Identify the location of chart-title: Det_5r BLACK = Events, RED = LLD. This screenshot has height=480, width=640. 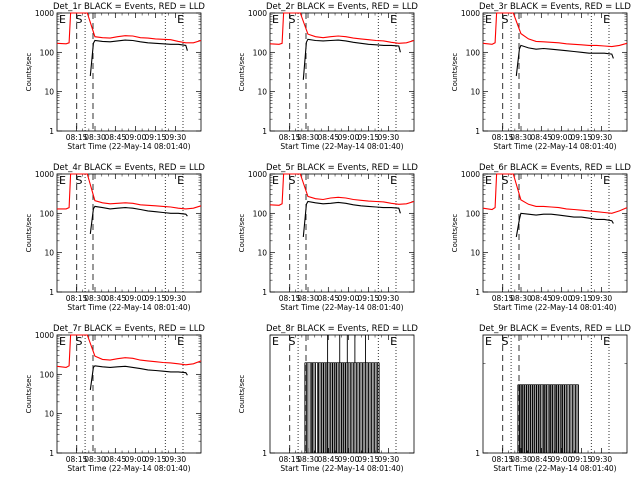
(342, 168).